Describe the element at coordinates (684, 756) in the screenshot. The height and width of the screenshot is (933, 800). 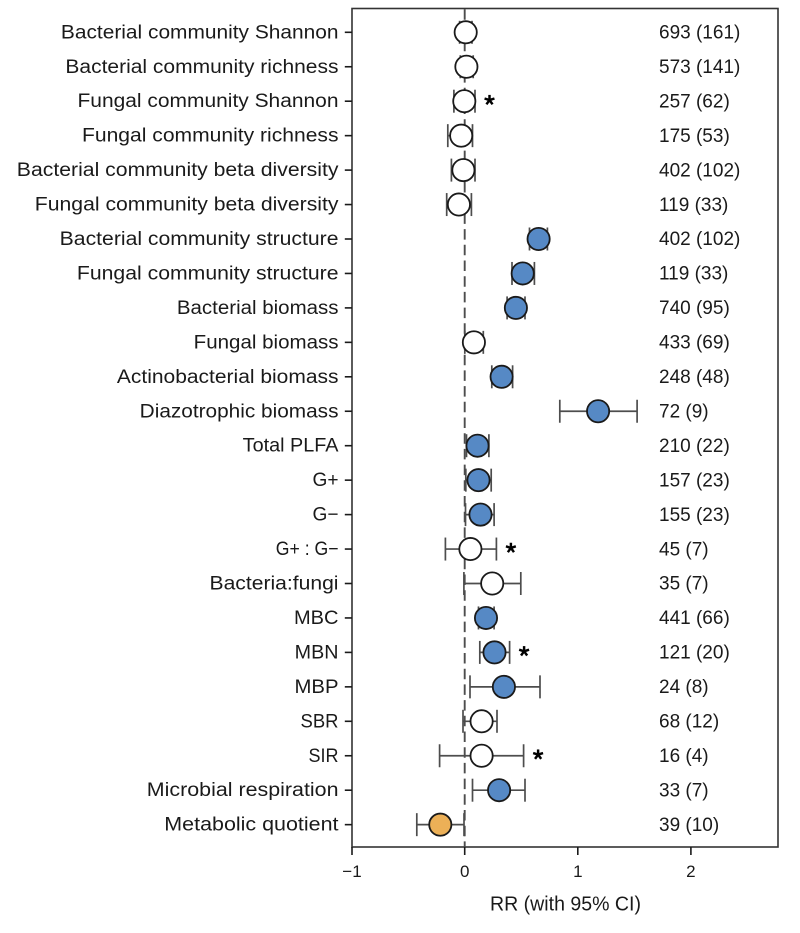
I see `svg-text: 16 (4)` at that location.